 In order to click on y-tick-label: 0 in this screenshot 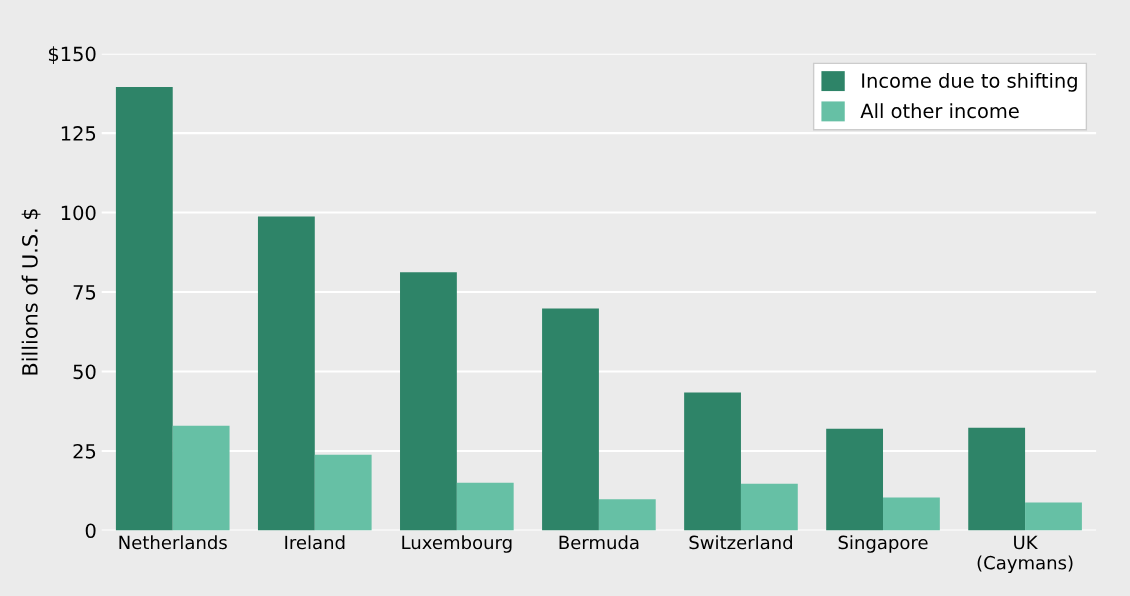, I will do `click(90, 531)`.